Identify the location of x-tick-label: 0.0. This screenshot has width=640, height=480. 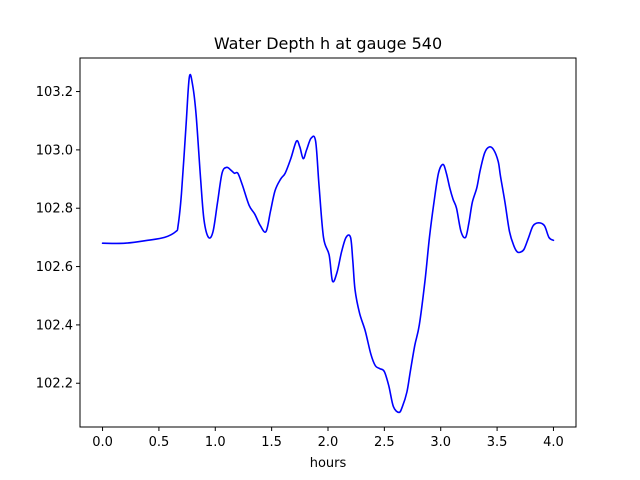
(102, 442).